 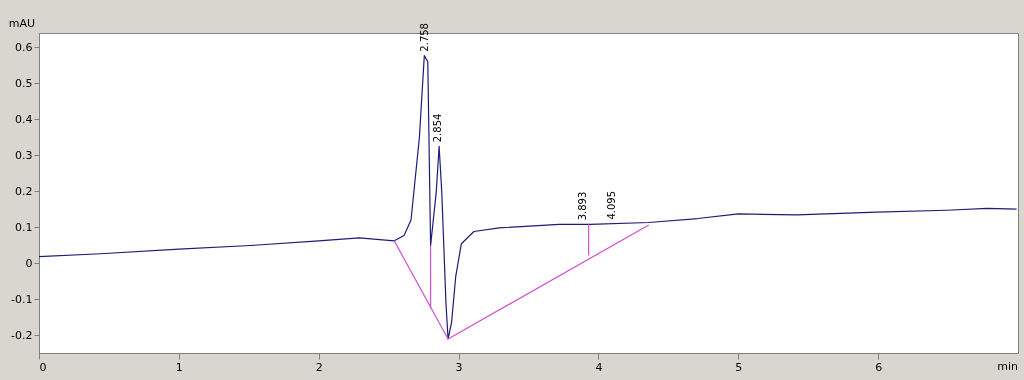 What do you see at coordinates (459, 367) in the screenshot?
I see `x-tick-label: 3` at bounding box center [459, 367].